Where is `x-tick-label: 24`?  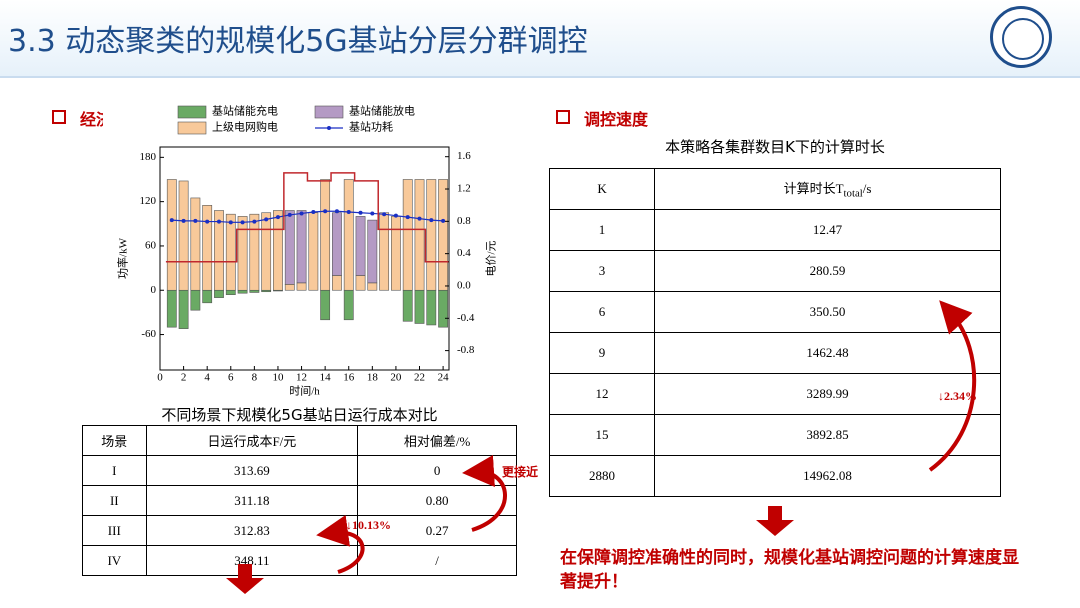
x-tick-label: 24 is located at coordinates (444, 378).